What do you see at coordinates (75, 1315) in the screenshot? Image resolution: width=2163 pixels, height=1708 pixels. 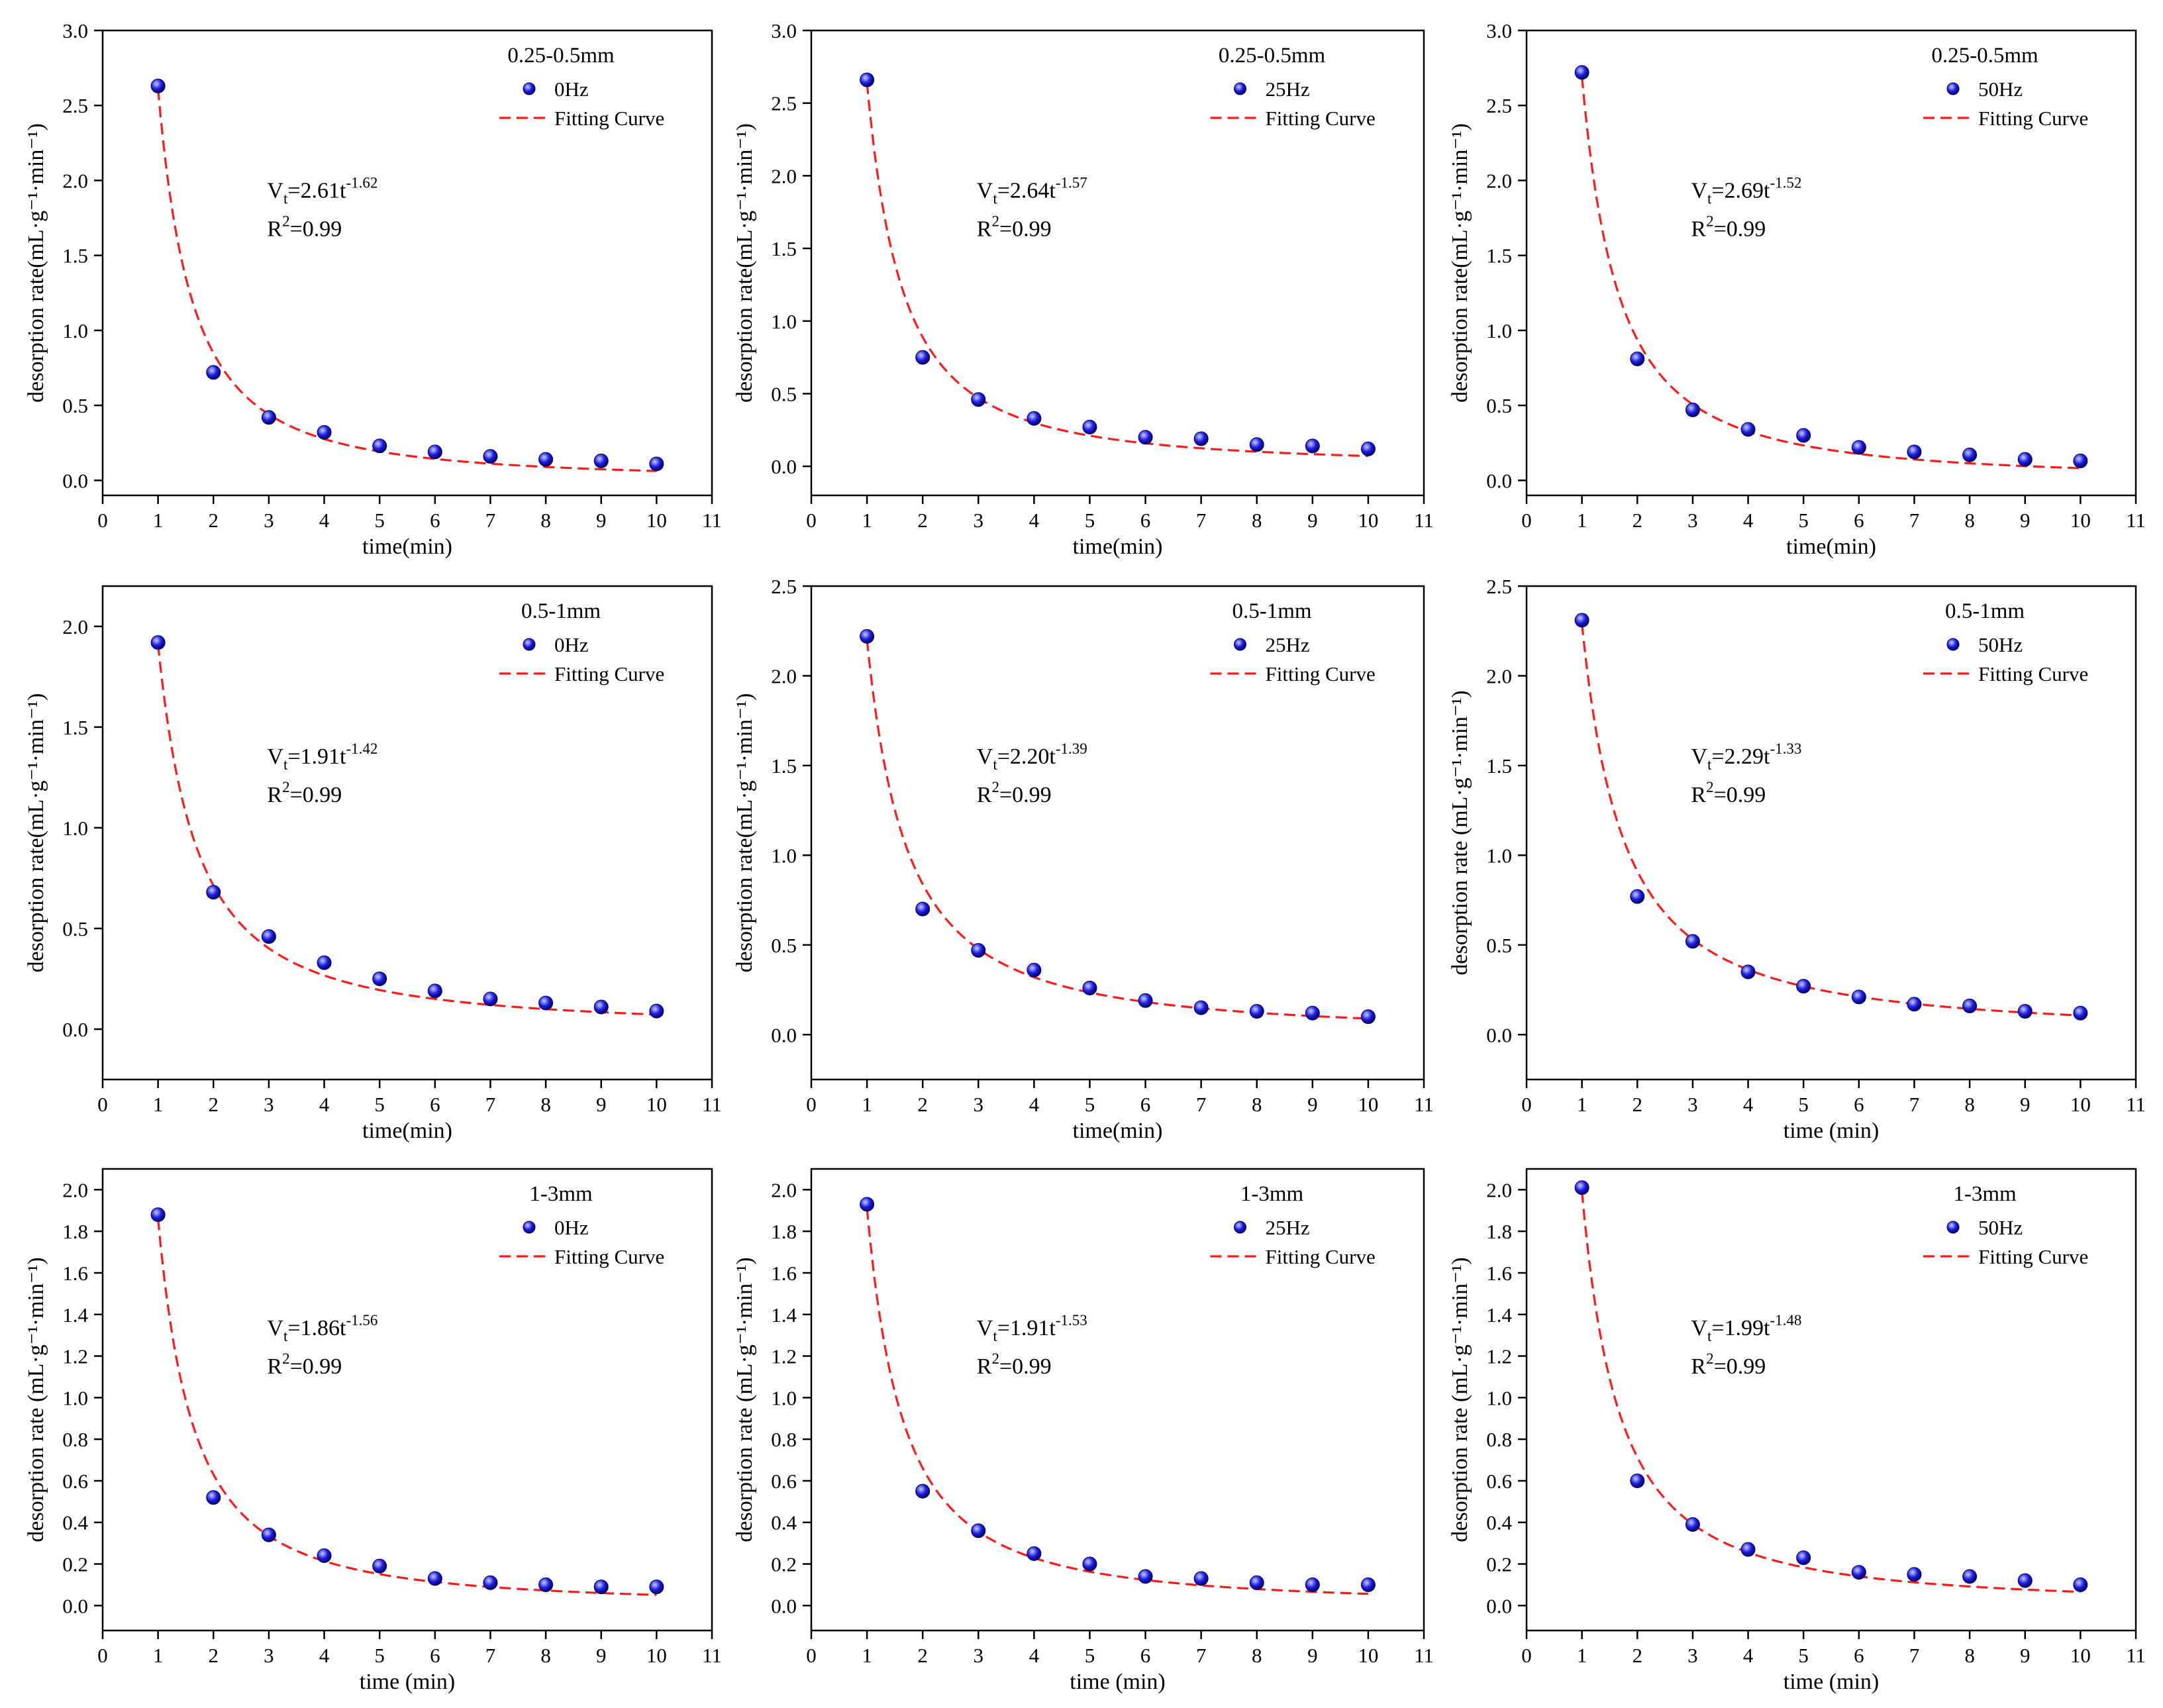 I see `y-tick-label: 1.4` at bounding box center [75, 1315].